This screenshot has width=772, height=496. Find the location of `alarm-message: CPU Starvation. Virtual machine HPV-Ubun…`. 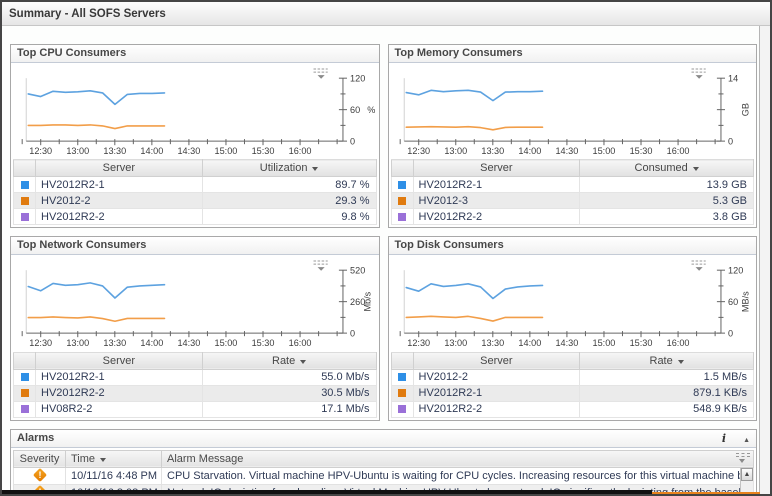

alarm-message: CPU Starvation. Virtual machine HPV-Ubun… is located at coordinates (457, 475).